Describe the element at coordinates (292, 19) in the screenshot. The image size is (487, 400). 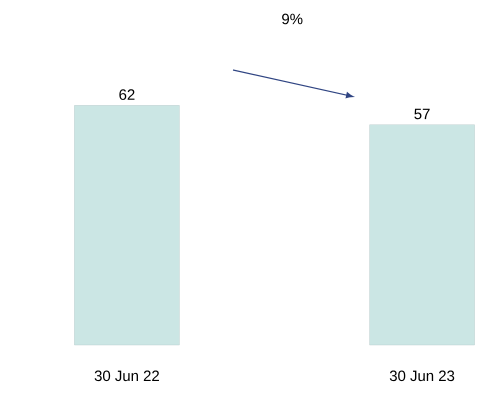
I see `text: 9%` at that location.